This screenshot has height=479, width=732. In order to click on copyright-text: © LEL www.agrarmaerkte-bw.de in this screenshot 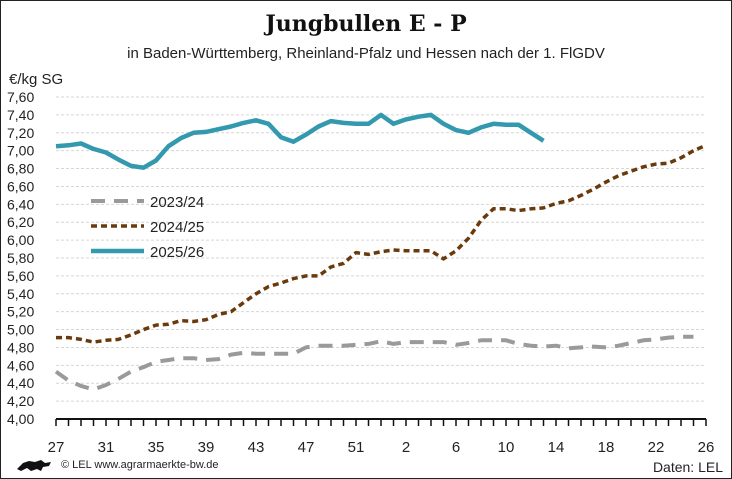, I will do `click(140, 465)`.